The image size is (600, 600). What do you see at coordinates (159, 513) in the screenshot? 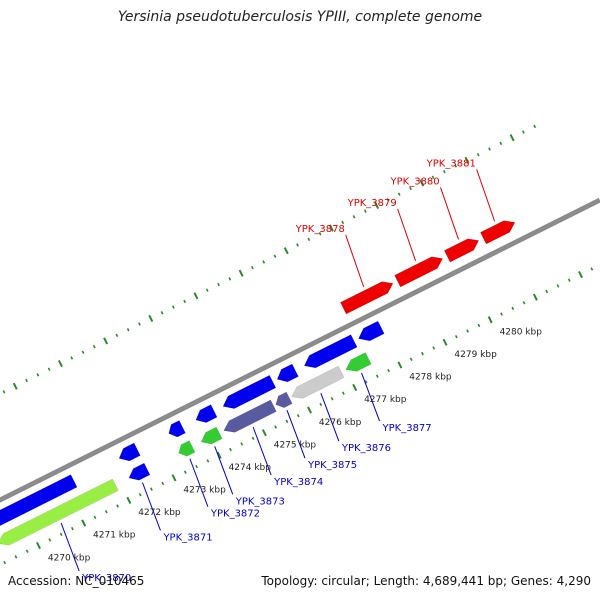
I see `kbp-tick-label: 4272 kbp` at bounding box center [159, 513].